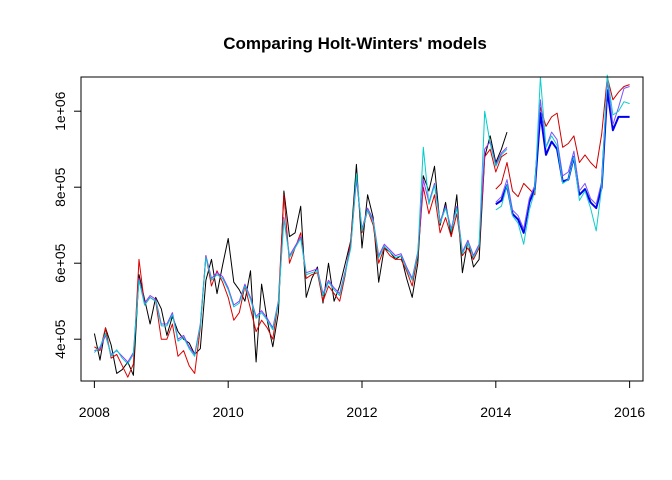 This screenshot has height=480, width=672. What do you see at coordinates (629, 412) in the screenshot?
I see `x-tick-label: 2016` at bounding box center [629, 412].